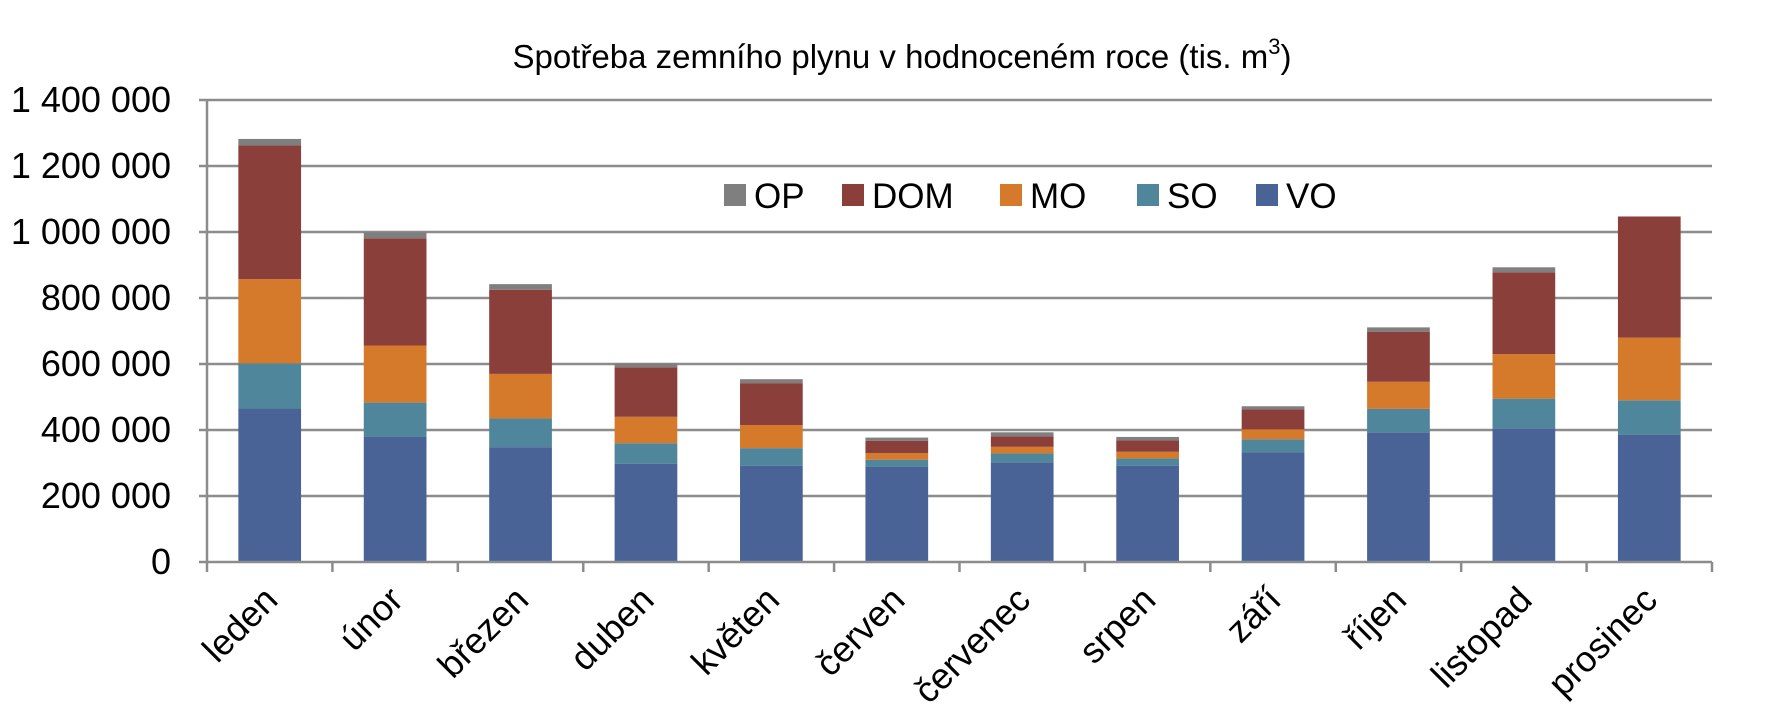 The image size is (1776, 728). I want to click on chart-title-suffix: ), so click(1285, 56).